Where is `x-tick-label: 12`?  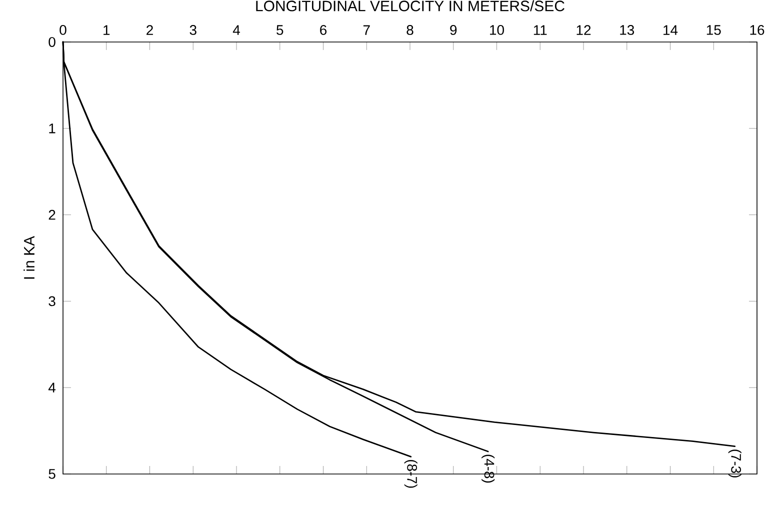
x-tick-label: 12 is located at coordinates (583, 30).